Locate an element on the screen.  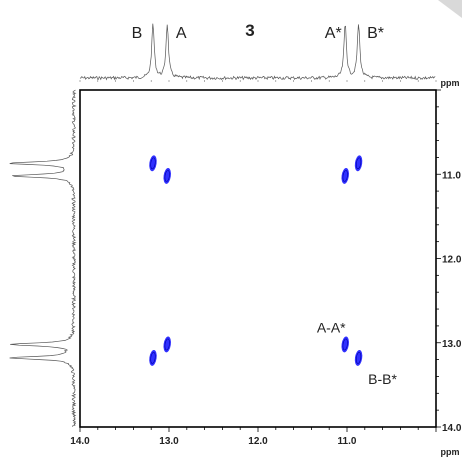
y-axis-unit: ppm is located at coordinates (450, 83).